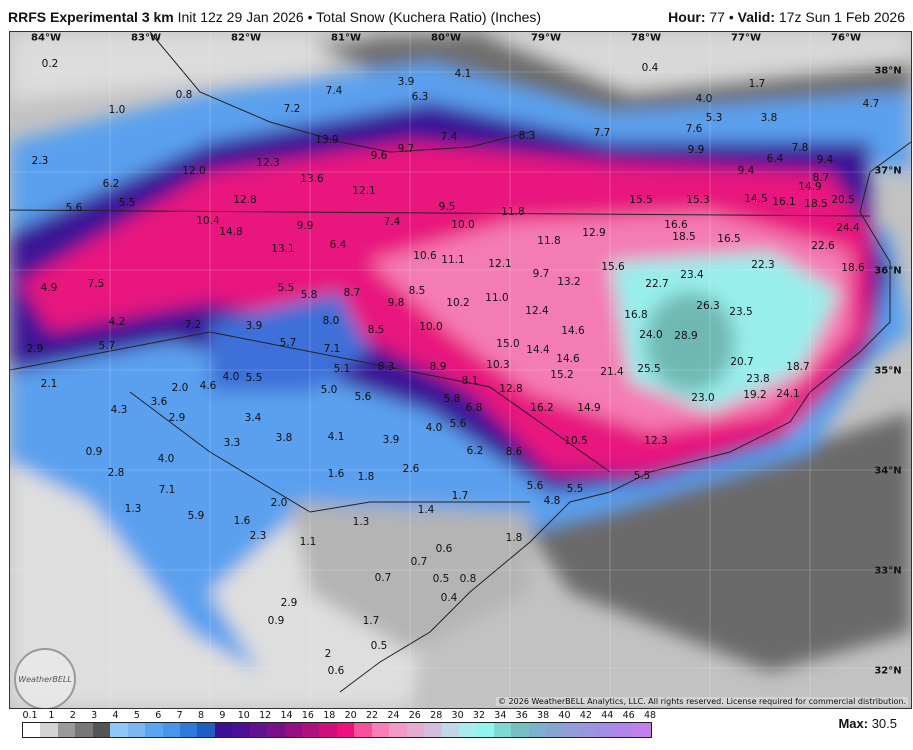 The image size is (913, 750). Describe the element at coordinates (254, 326) in the screenshot. I see `snow-total-label: 3.9` at that location.